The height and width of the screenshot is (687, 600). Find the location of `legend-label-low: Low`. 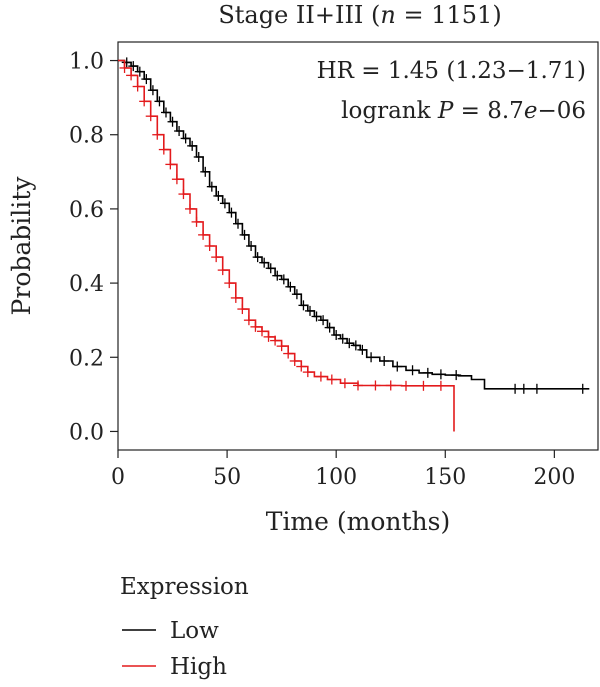

legend-label-low: Low is located at coordinates (194, 631).